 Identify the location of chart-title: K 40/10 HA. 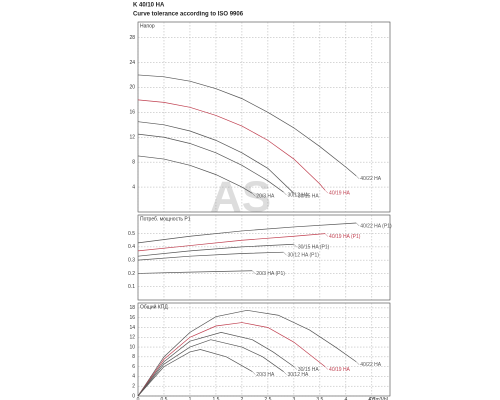
(149, 6).